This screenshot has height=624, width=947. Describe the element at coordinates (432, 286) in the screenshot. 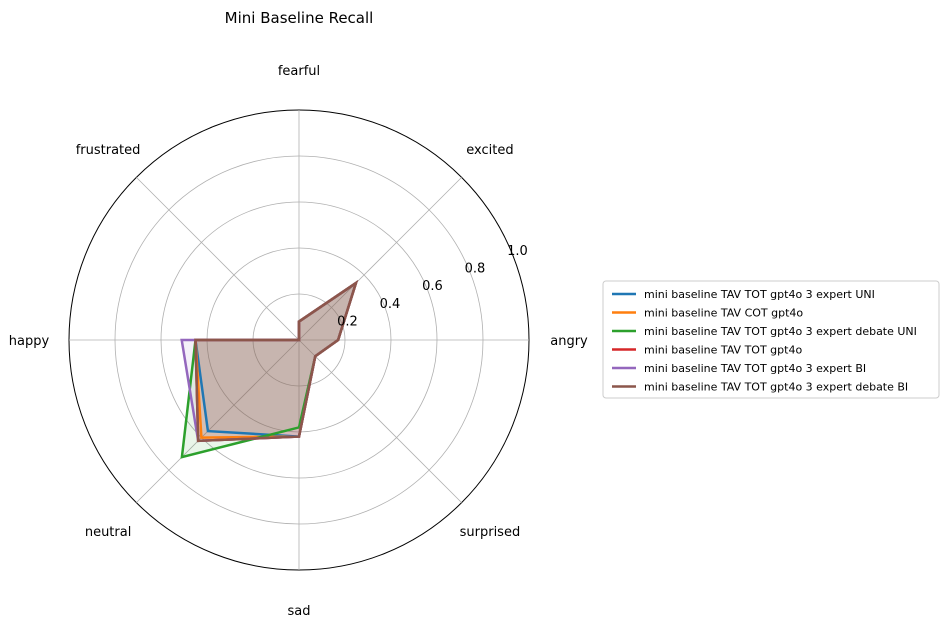

I see `radial-tick-label: 0.6` at that location.